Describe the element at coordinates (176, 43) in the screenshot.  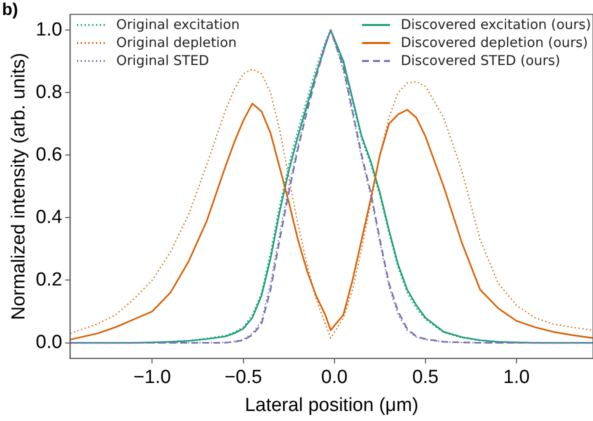
I see `legend-label: Original depletion` at that location.